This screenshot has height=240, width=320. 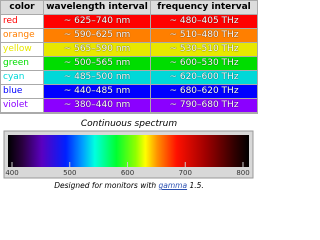 What do you see at coordinates (22, 21) in the screenshot?
I see `color-name: red` at bounding box center [22, 21].